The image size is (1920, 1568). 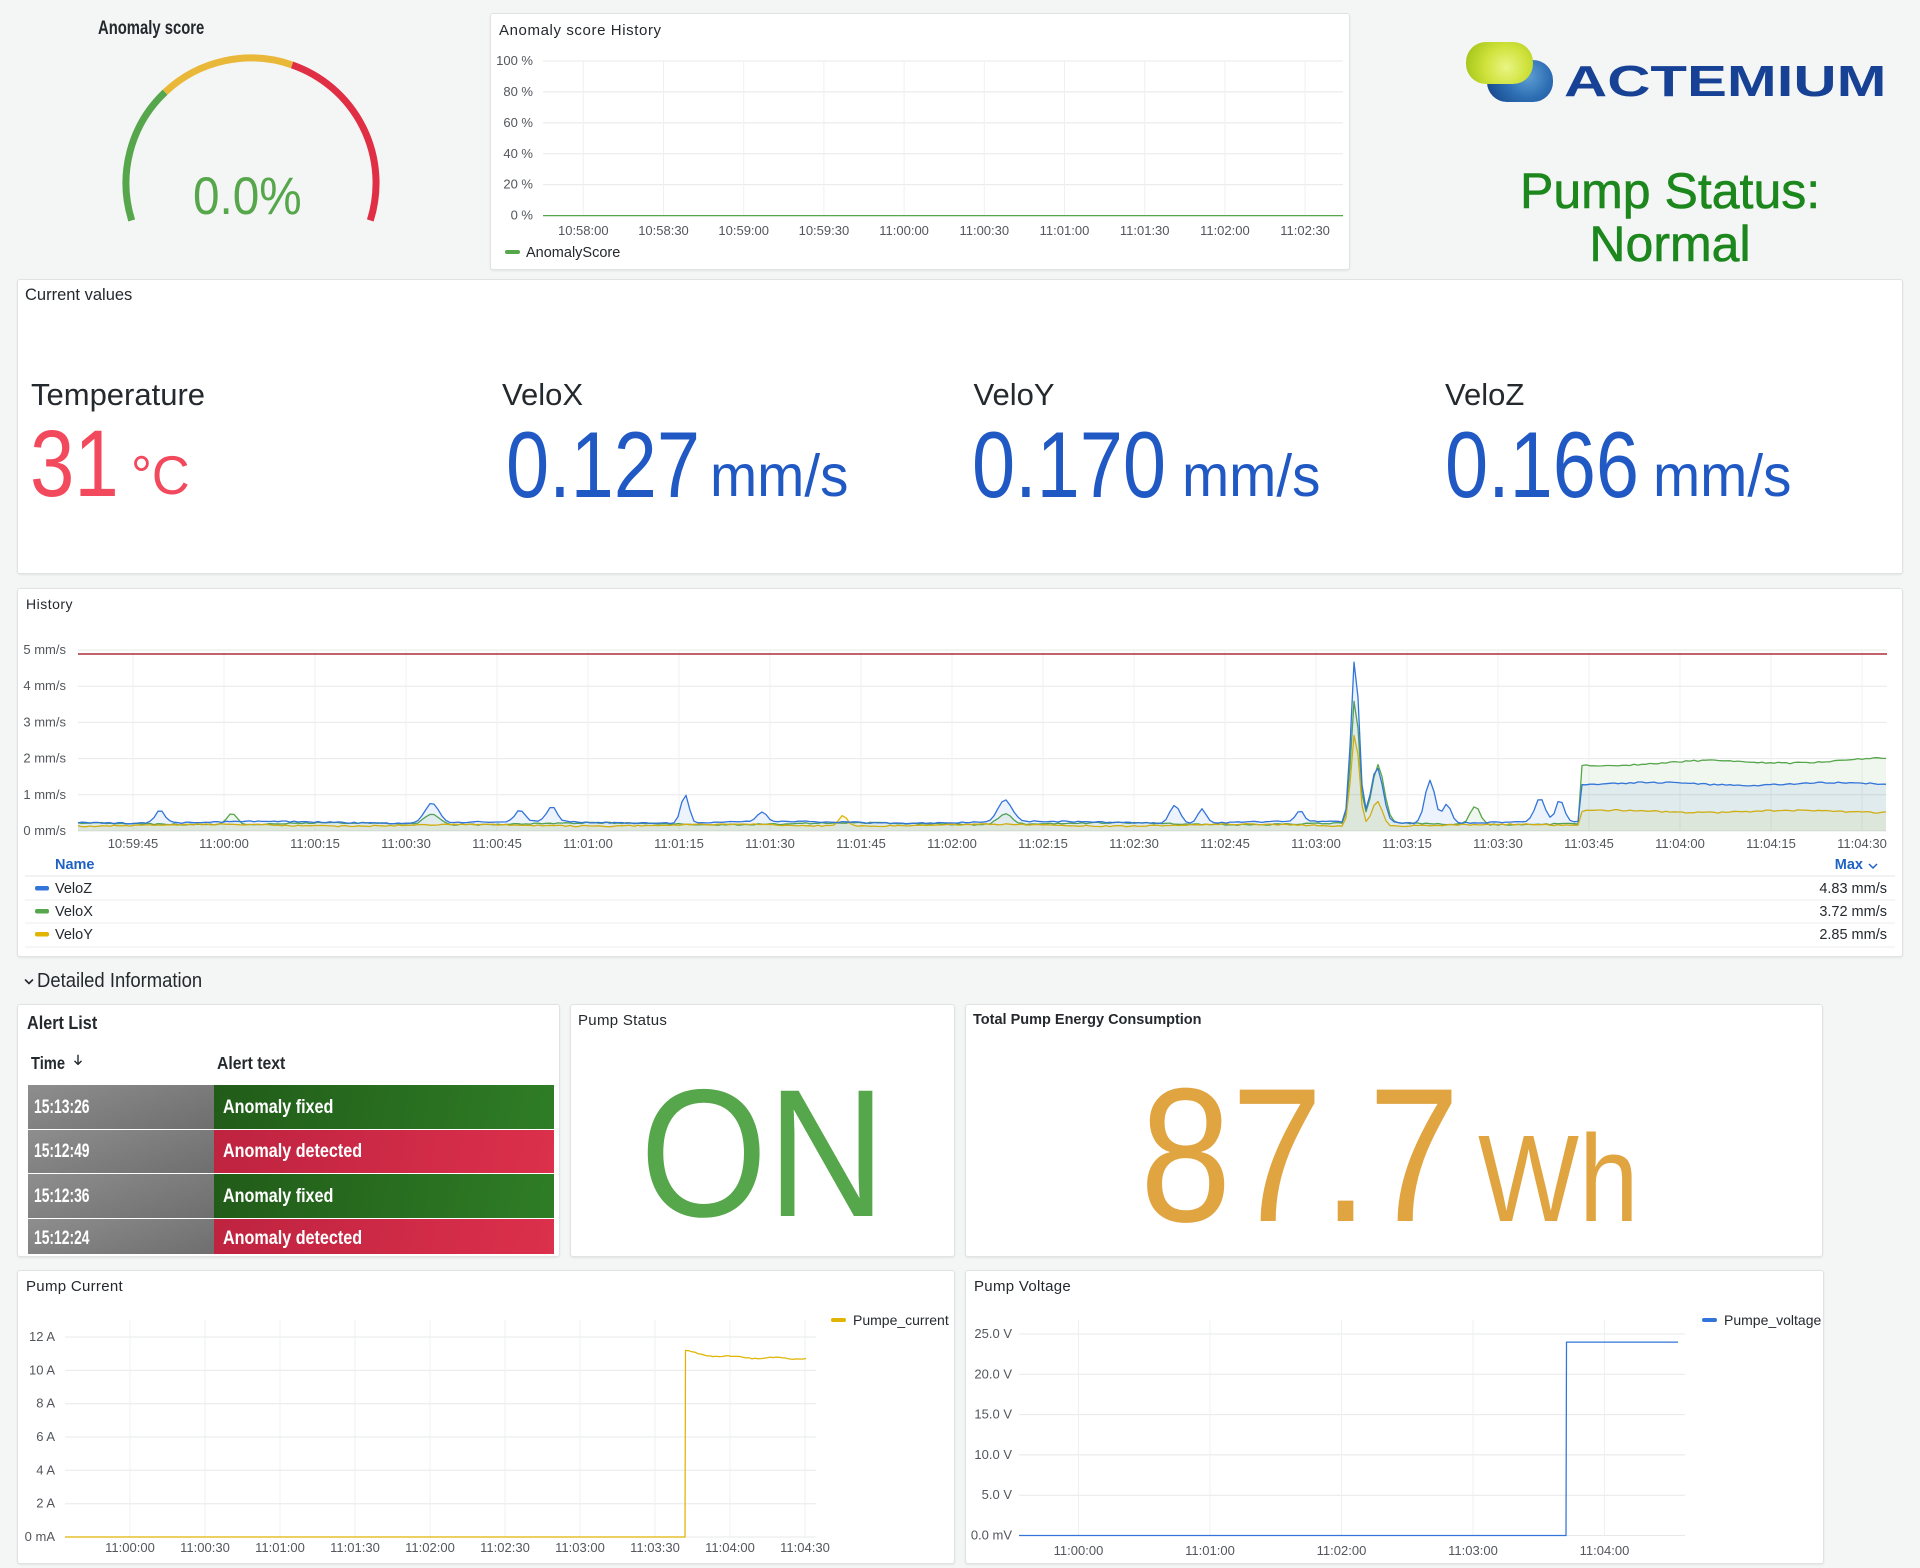 I want to click on svg-text: Pumpe_current, so click(x=901, y=1320).